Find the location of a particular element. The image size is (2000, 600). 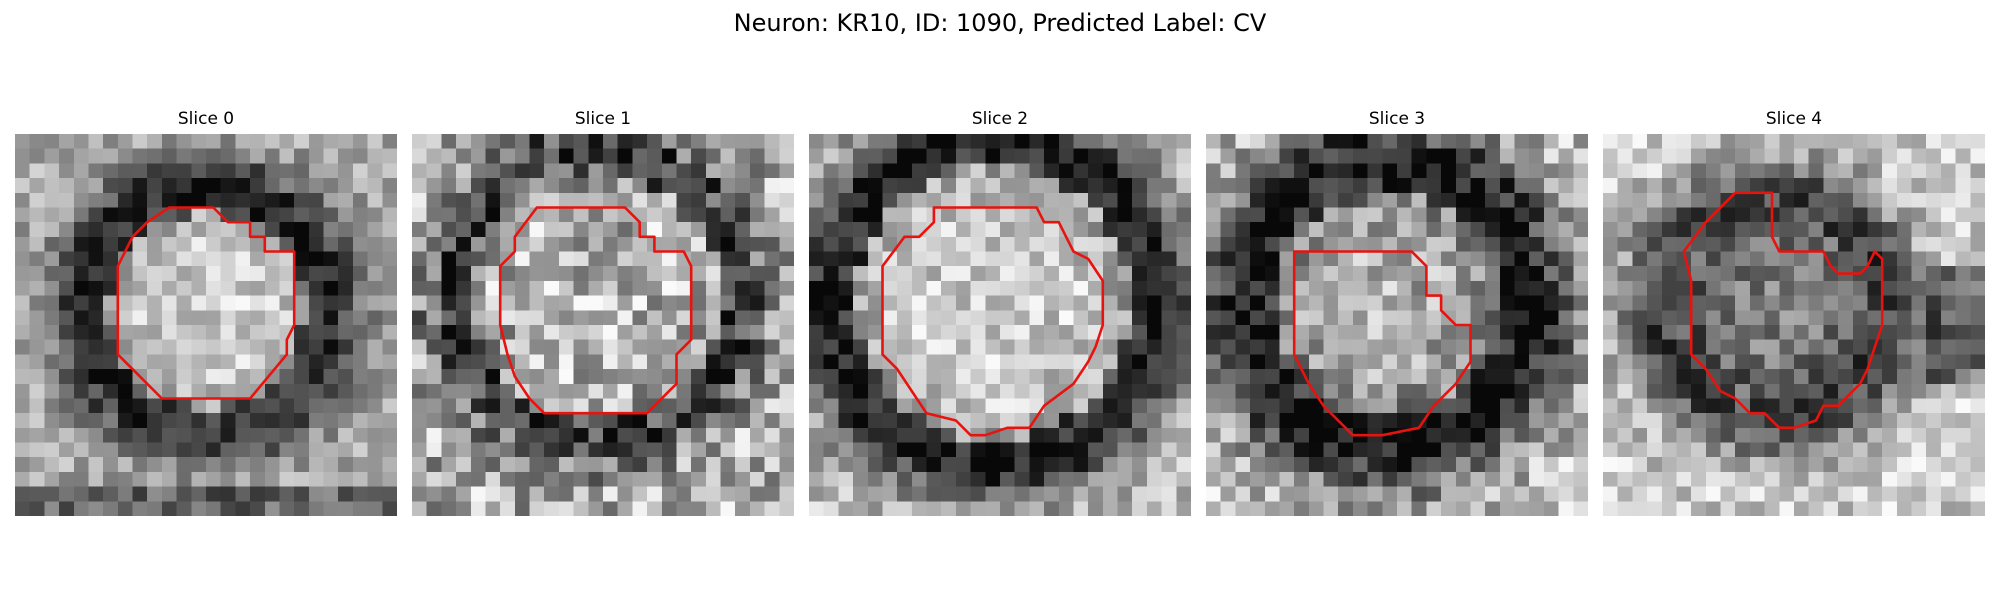

slice-panel-3: Slice 3 is located at coordinates (1397, 313).